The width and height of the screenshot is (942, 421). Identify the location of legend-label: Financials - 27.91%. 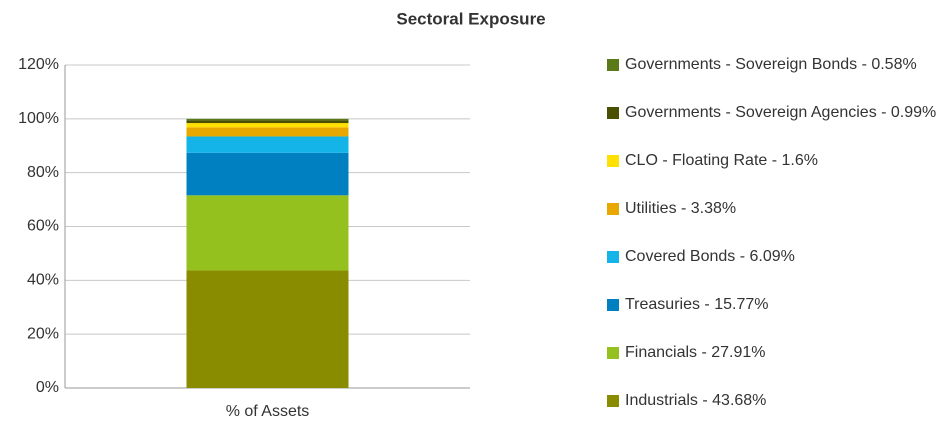
(695, 352).